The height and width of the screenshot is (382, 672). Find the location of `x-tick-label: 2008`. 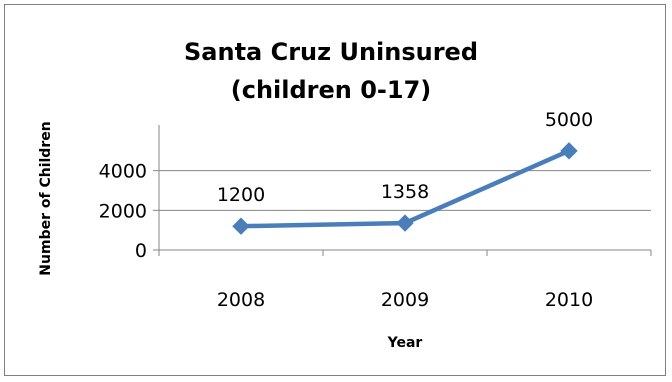

x-tick-label: 2008 is located at coordinates (241, 300).